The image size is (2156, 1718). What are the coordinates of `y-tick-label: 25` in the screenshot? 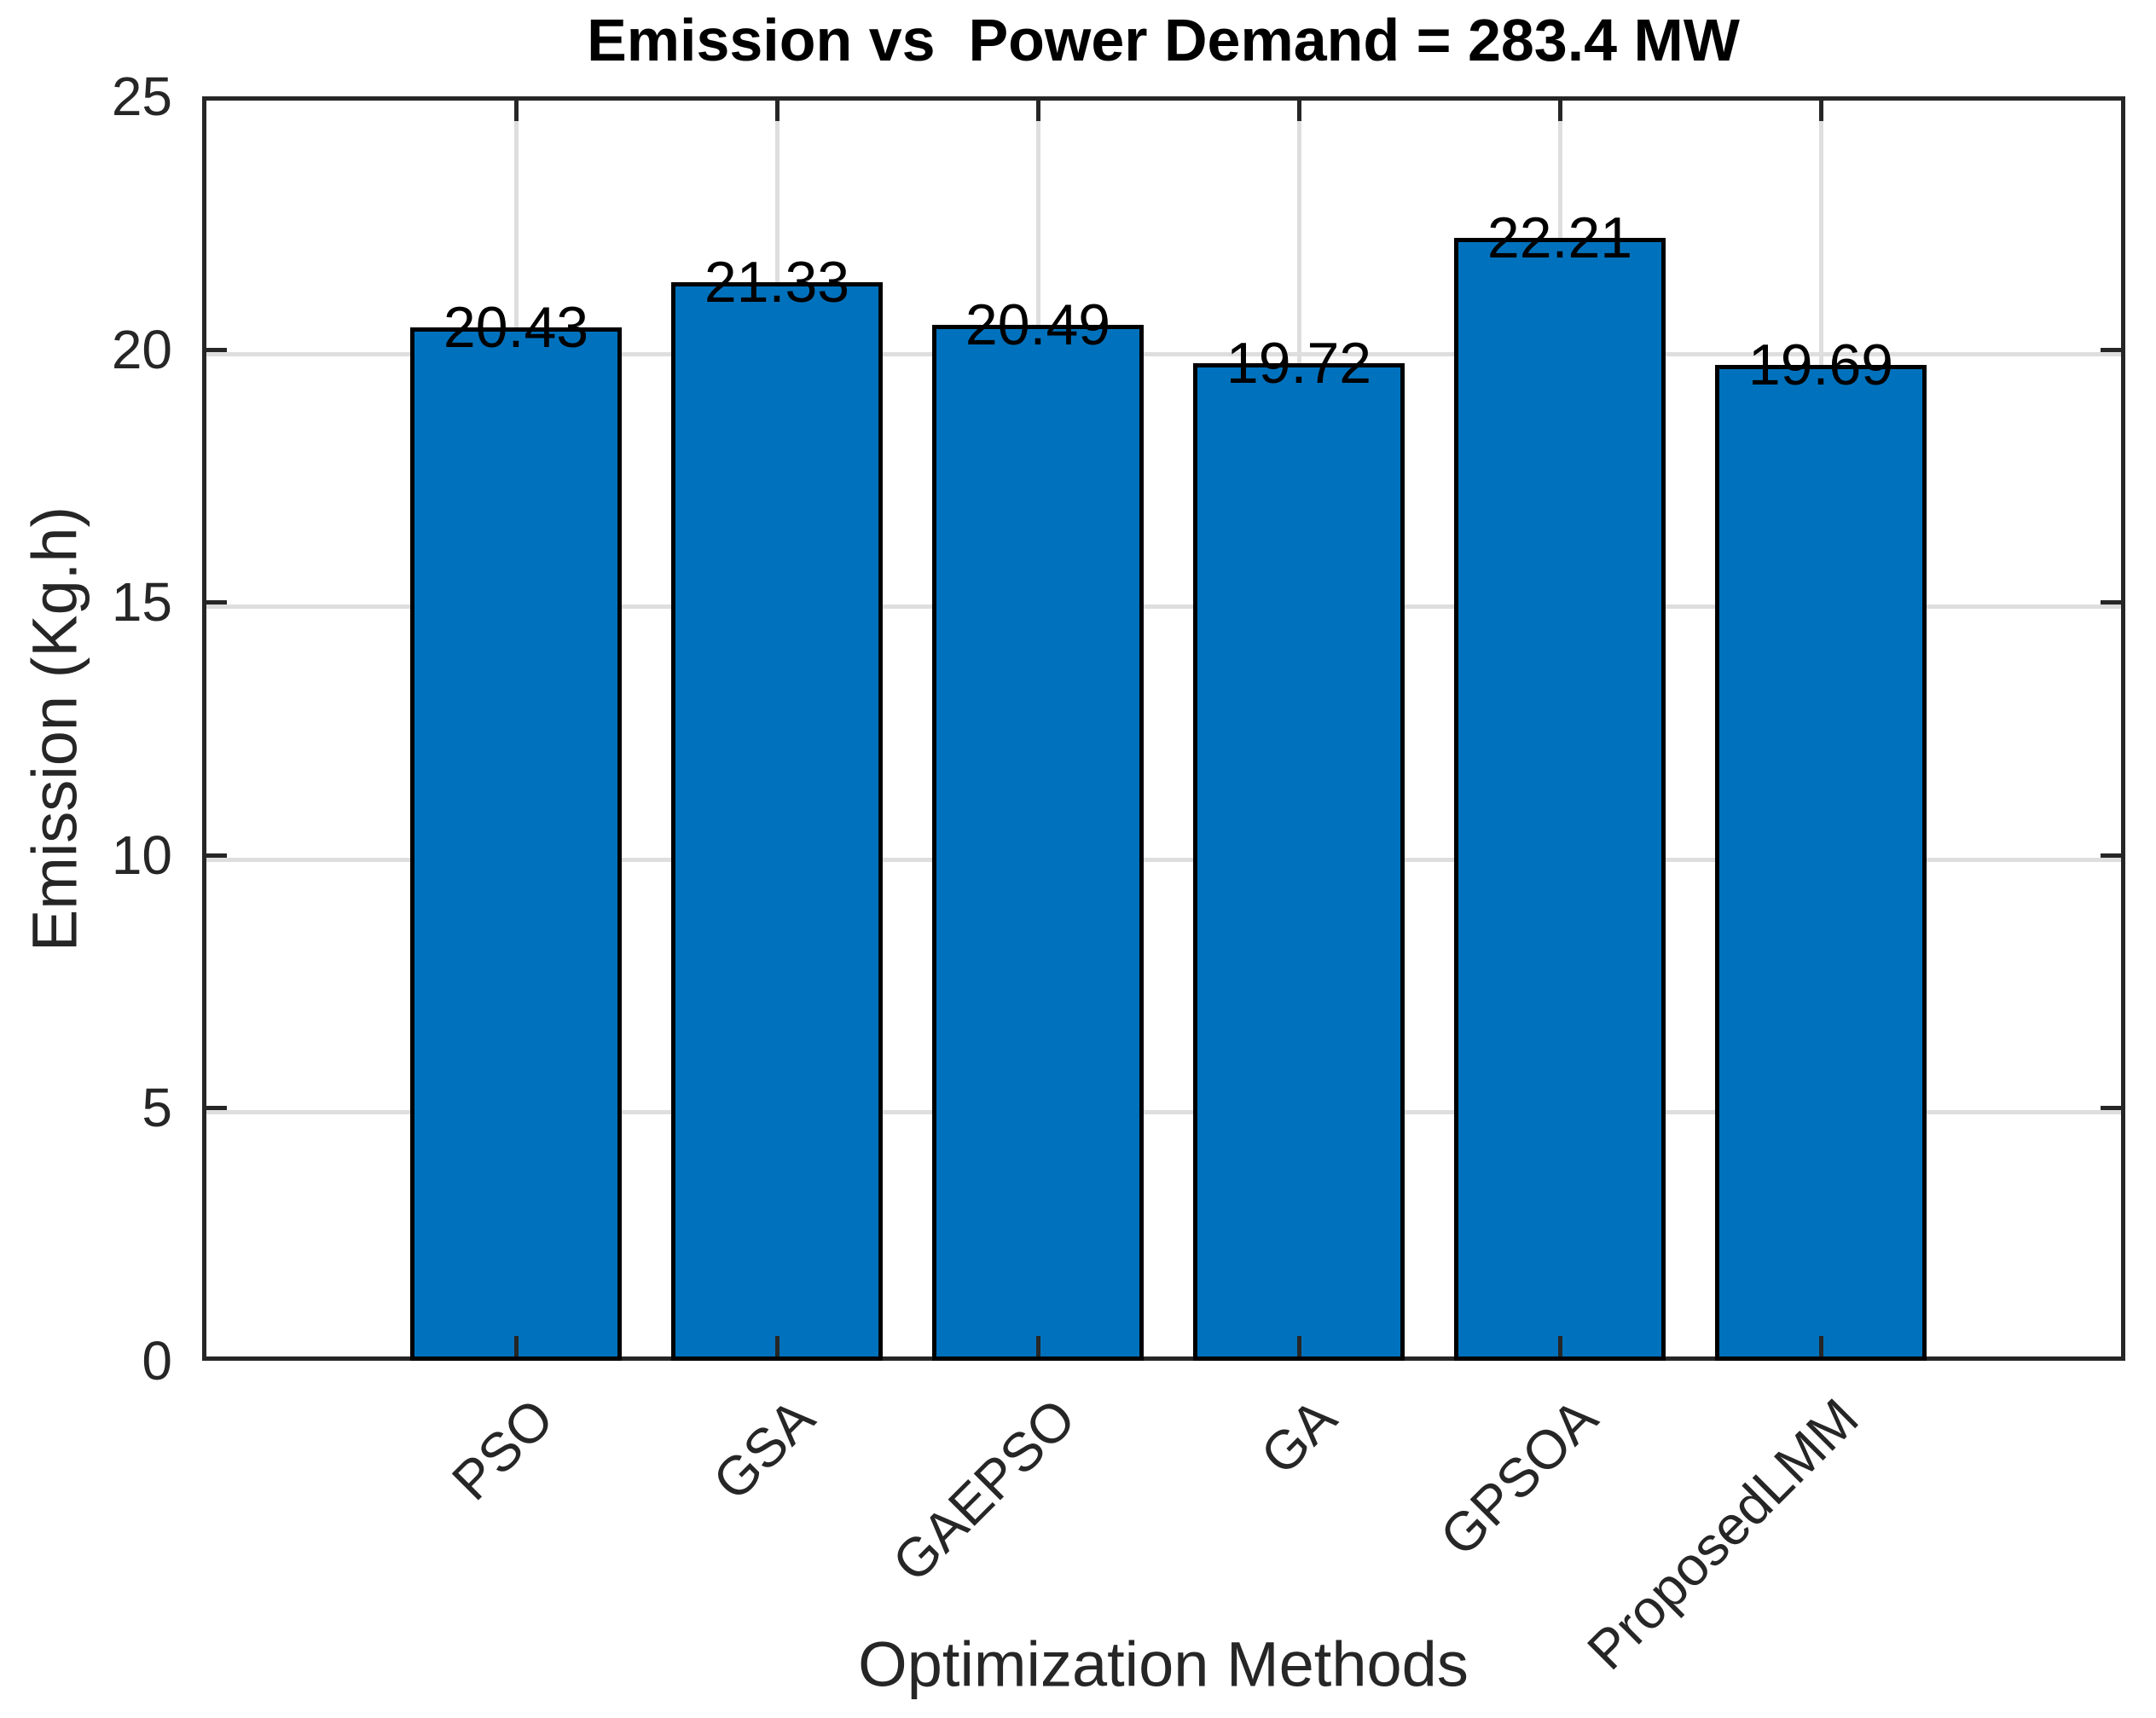 It's located at (141, 96).